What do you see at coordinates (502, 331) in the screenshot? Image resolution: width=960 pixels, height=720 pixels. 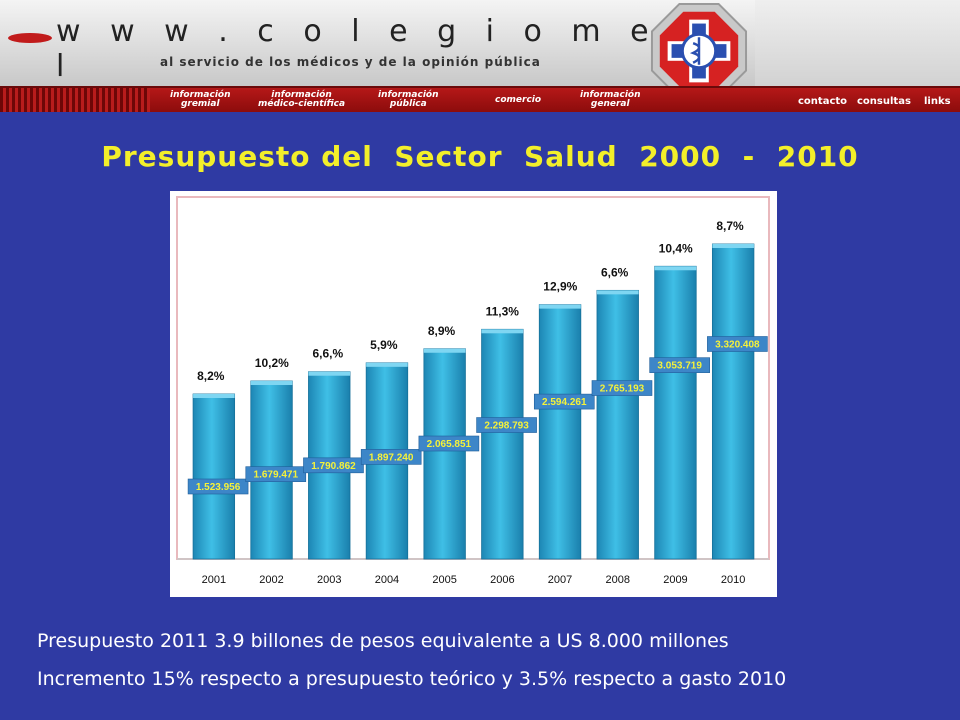 I see `bar-top-highlight-2006` at bounding box center [502, 331].